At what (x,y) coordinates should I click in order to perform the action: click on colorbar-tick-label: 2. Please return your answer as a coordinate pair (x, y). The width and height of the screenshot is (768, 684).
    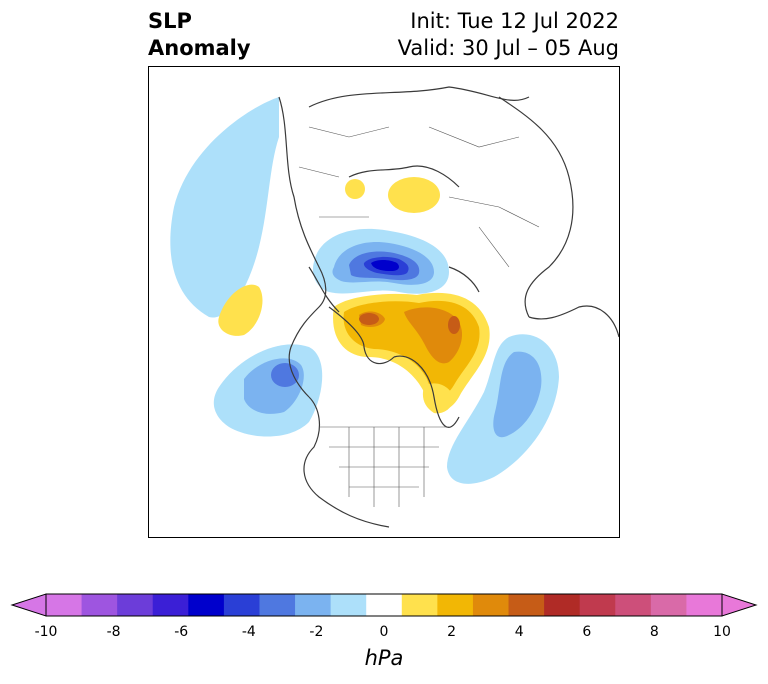
    Looking at the image, I should click on (452, 632).